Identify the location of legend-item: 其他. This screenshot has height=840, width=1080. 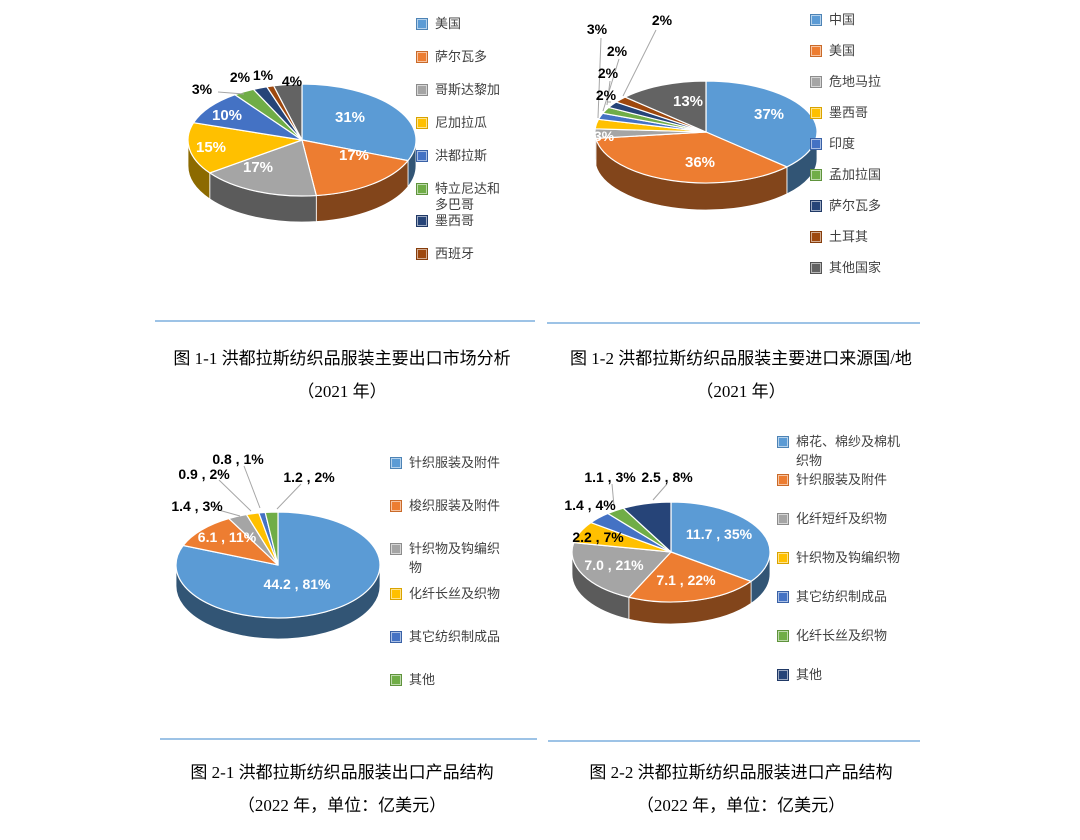
(445, 679).